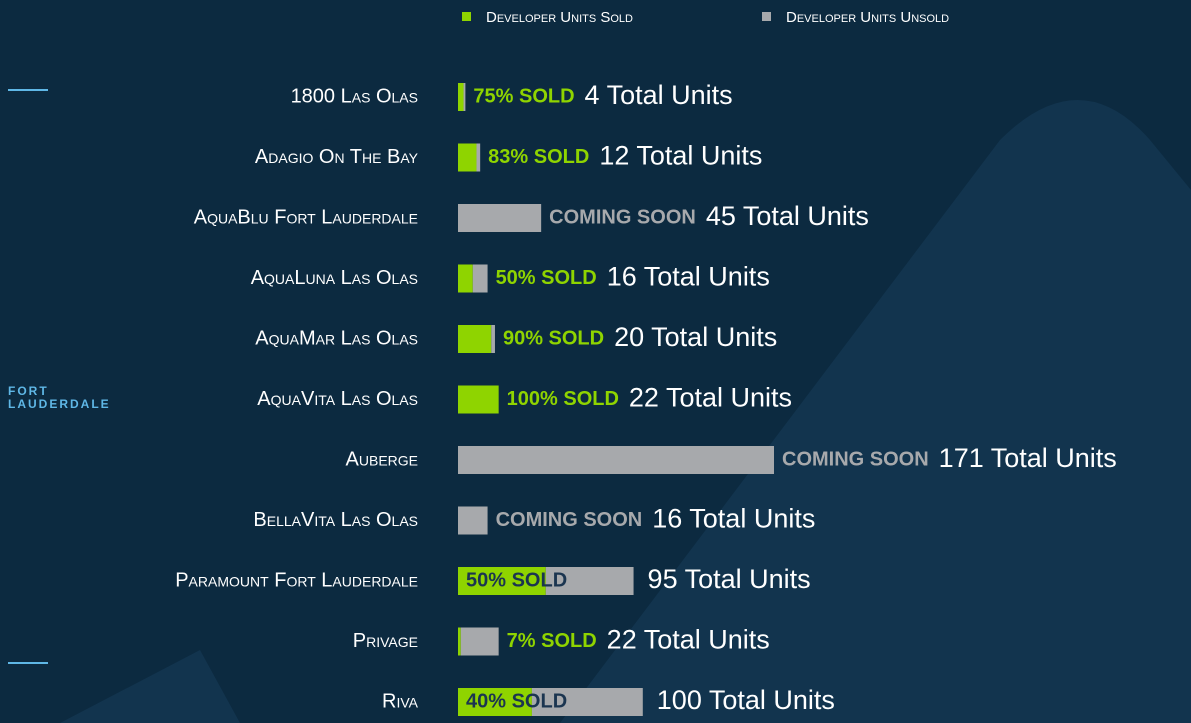 This screenshot has width=1191, height=723. Describe the element at coordinates (559, 17) in the screenshot. I see `legend-label: Developer Units Sold` at that location.